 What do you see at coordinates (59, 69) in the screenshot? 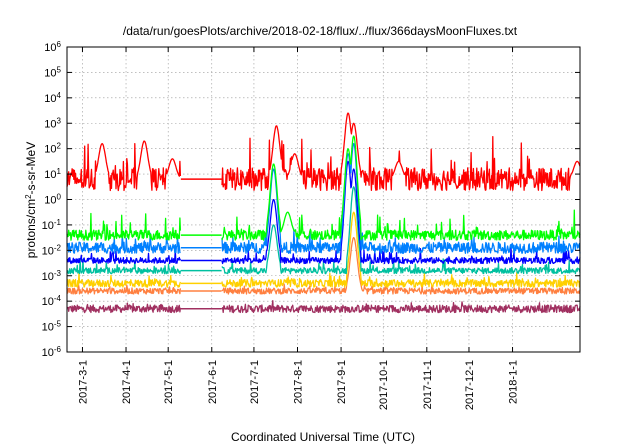
I see `y-tick-exp: 5` at bounding box center [59, 69].